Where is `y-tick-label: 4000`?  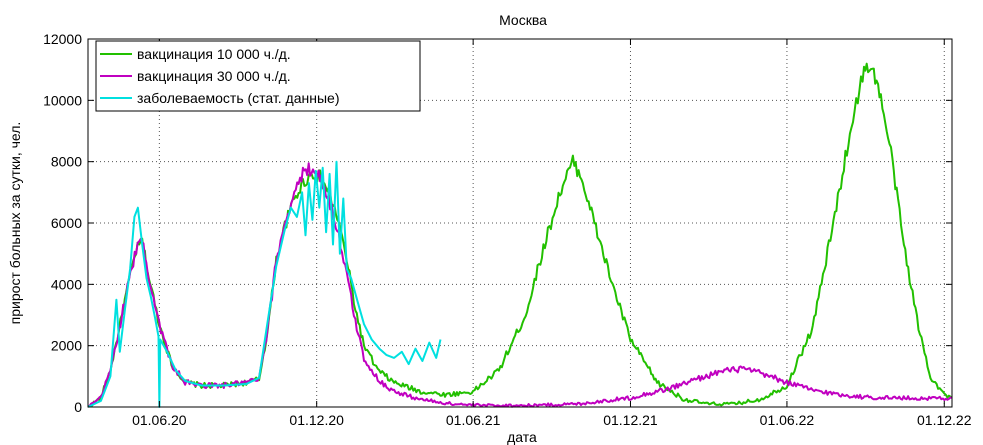
y-tick-label: 4000 is located at coordinates (66, 284).